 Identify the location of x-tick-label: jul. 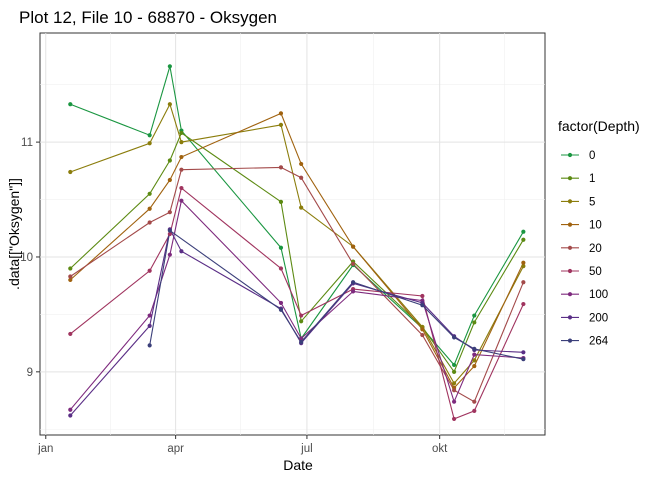
(306, 449).